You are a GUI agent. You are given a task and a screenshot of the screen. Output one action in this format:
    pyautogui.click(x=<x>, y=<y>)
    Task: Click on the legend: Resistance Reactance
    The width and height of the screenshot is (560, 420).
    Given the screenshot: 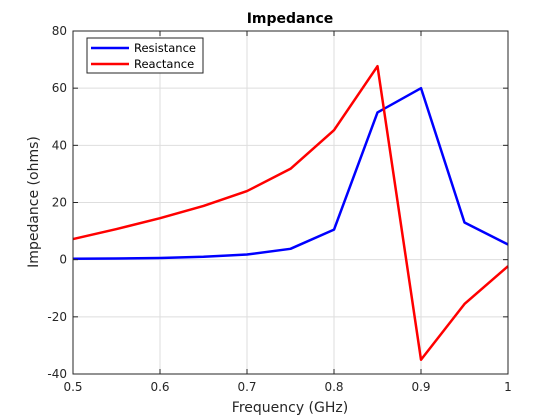 What is the action you would take?
    pyautogui.click(x=145, y=55)
    